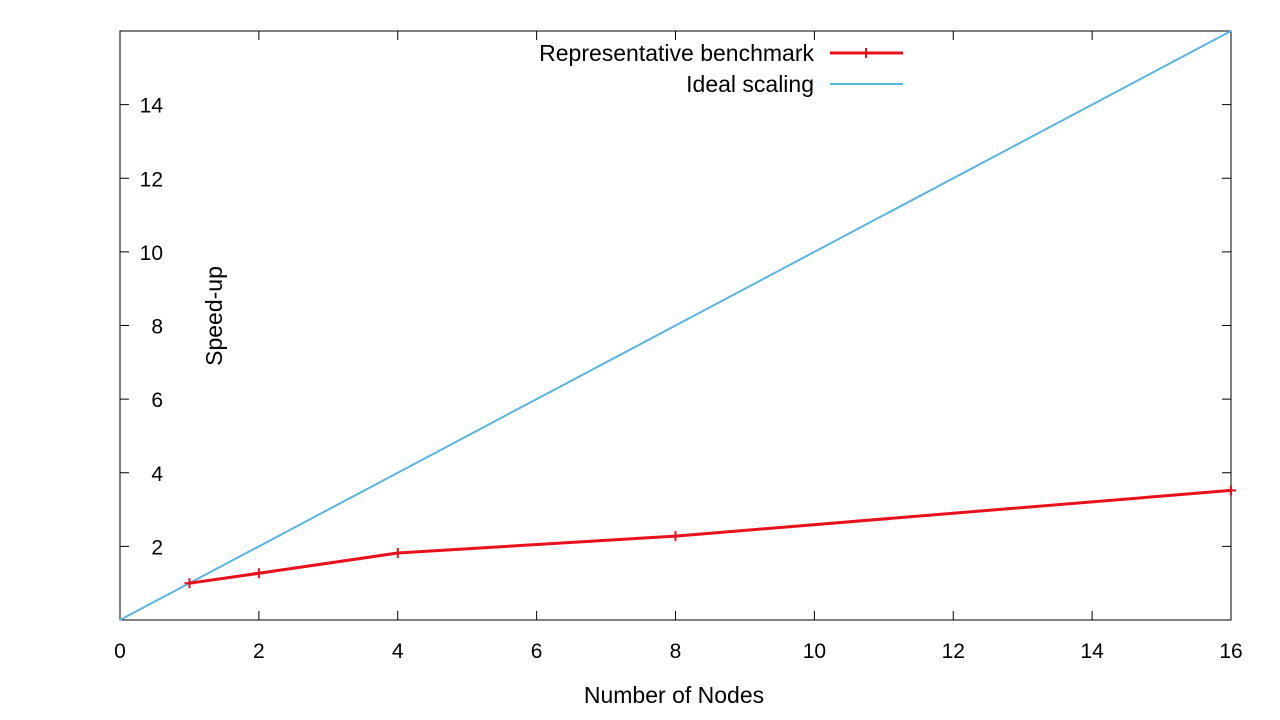  I want to click on x-tick-label: 8, so click(676, 651).